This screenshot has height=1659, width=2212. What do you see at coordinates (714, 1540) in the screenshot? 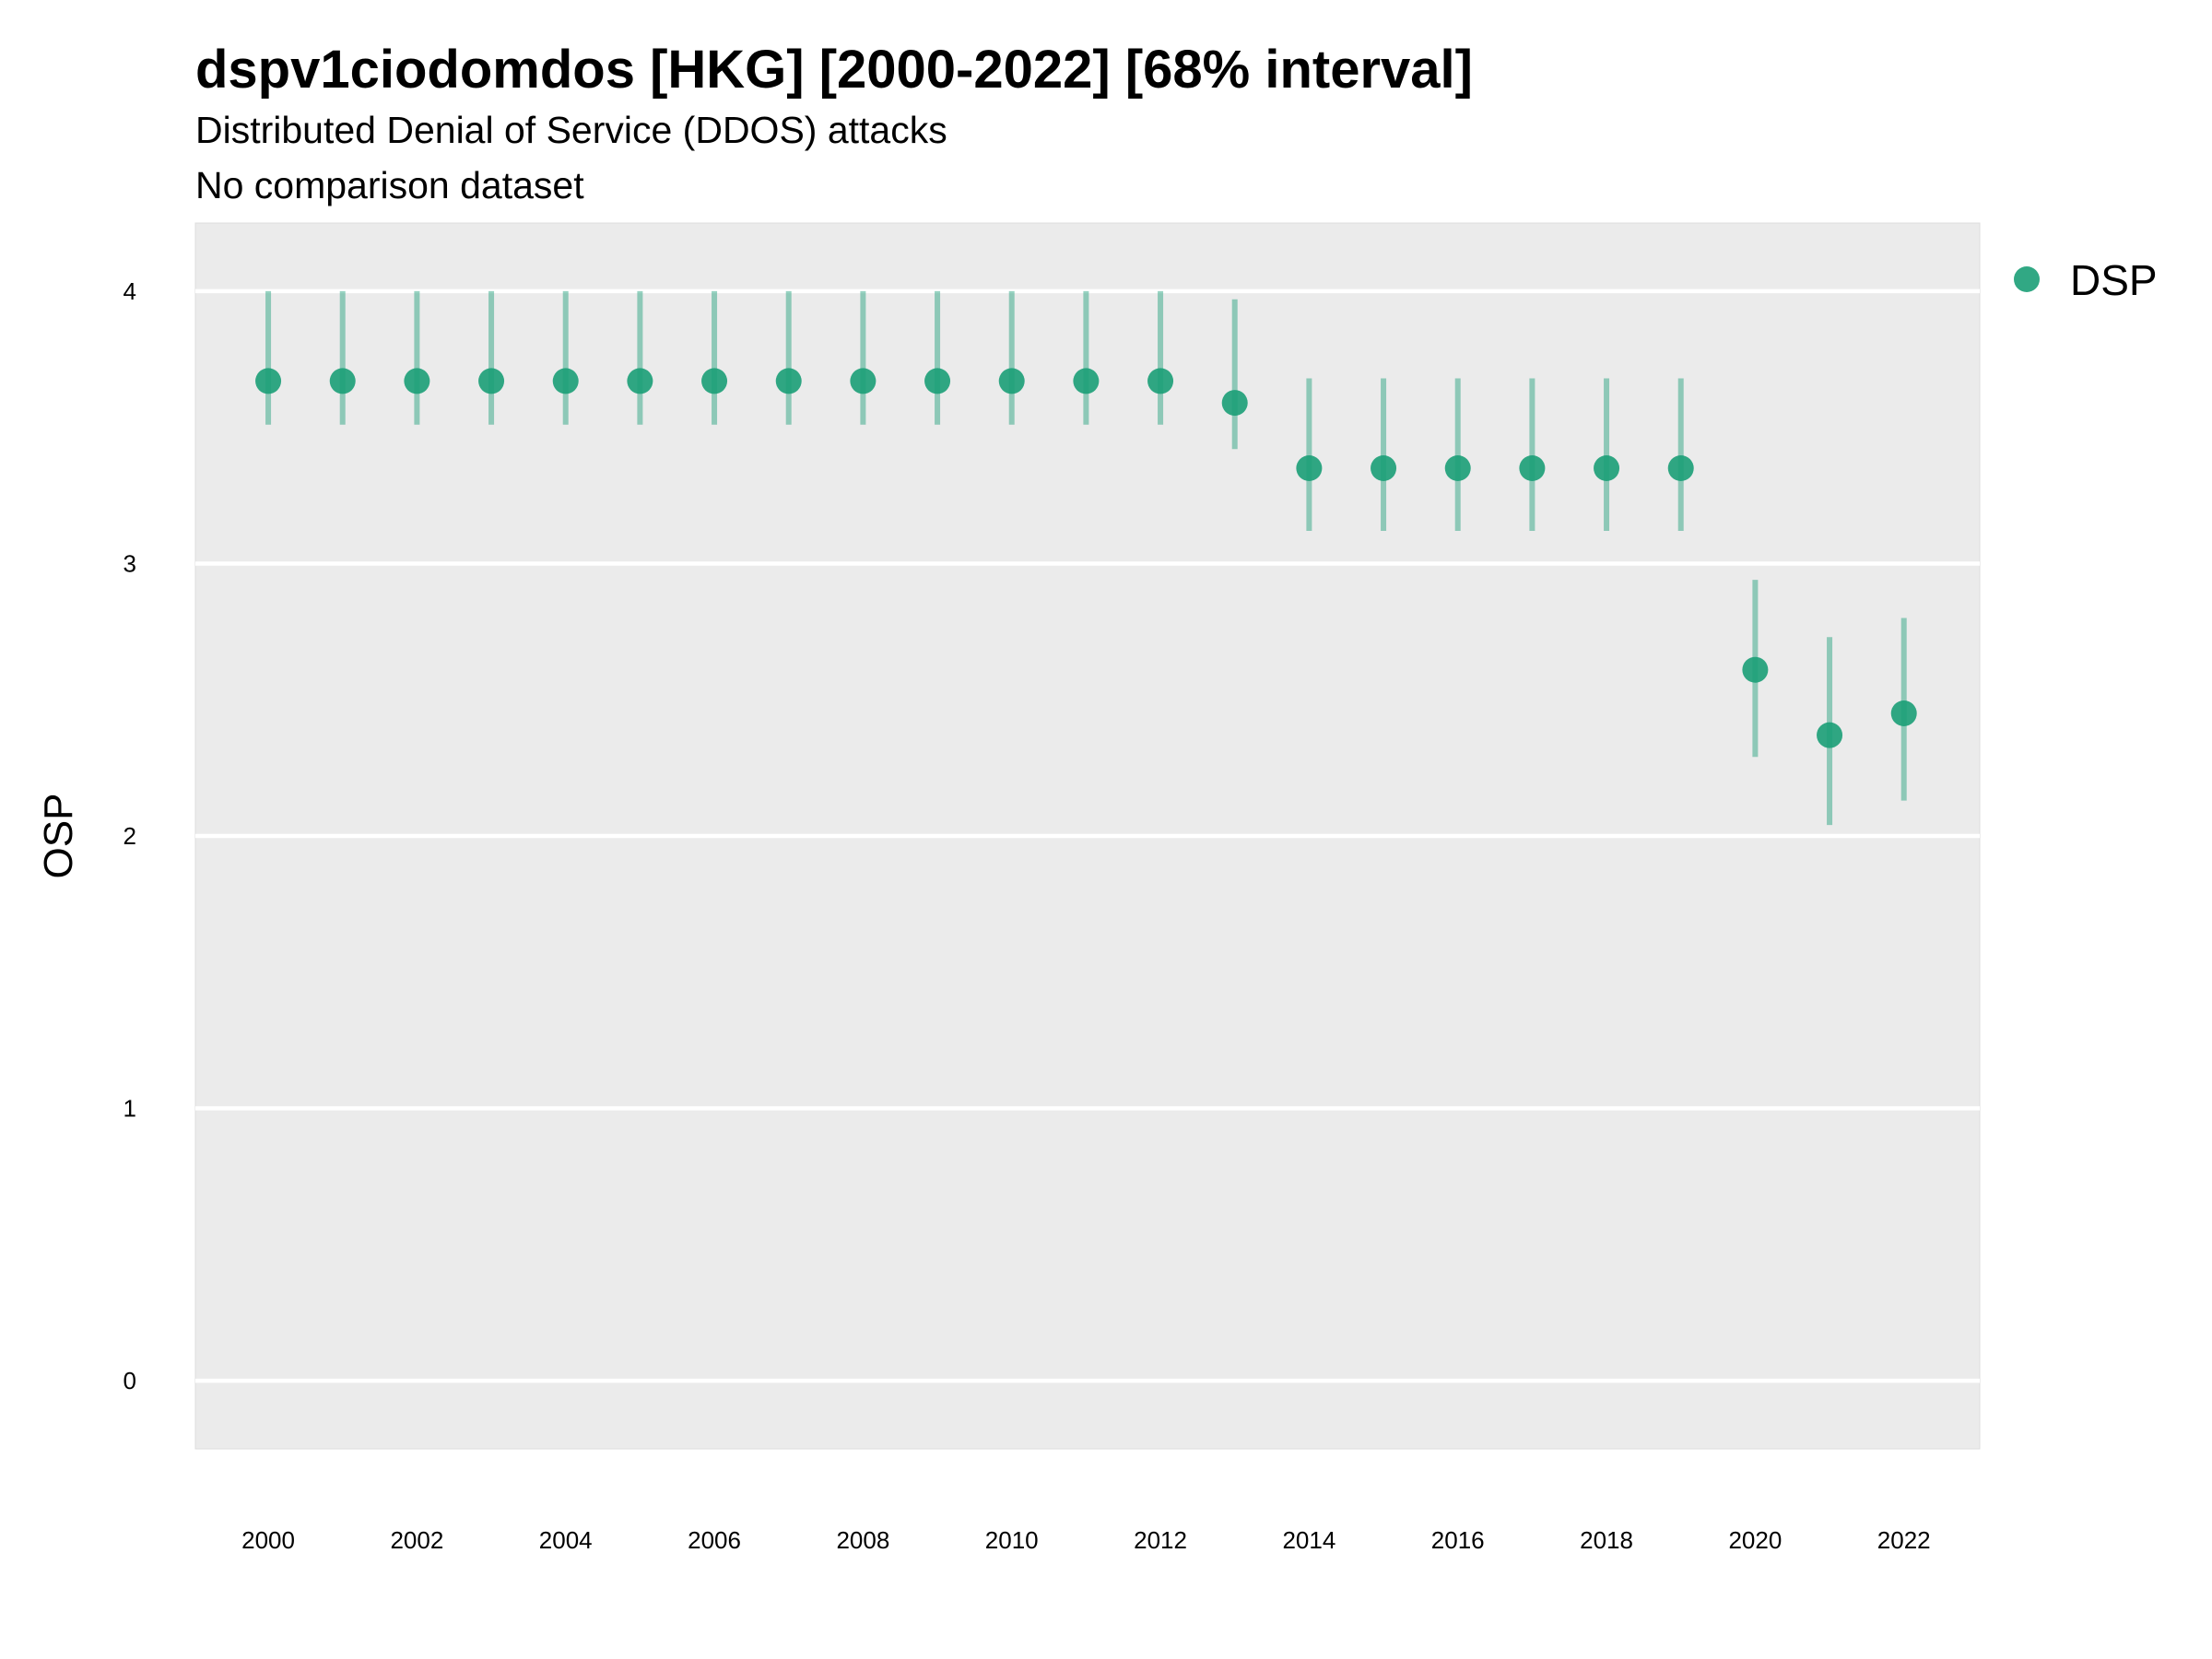
I see `x-tick-label: 2006` at bounding box center [714, 1540].